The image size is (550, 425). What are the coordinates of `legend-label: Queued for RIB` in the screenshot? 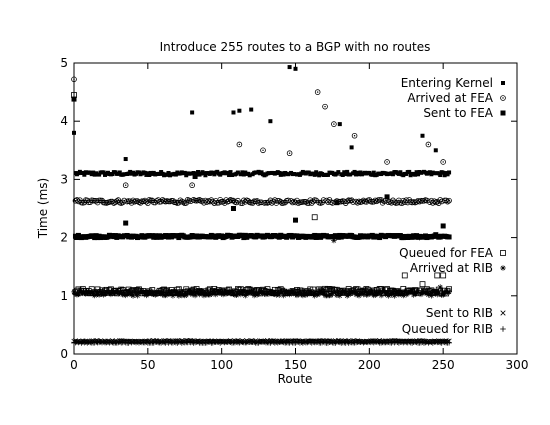 It's located at (447, 329).